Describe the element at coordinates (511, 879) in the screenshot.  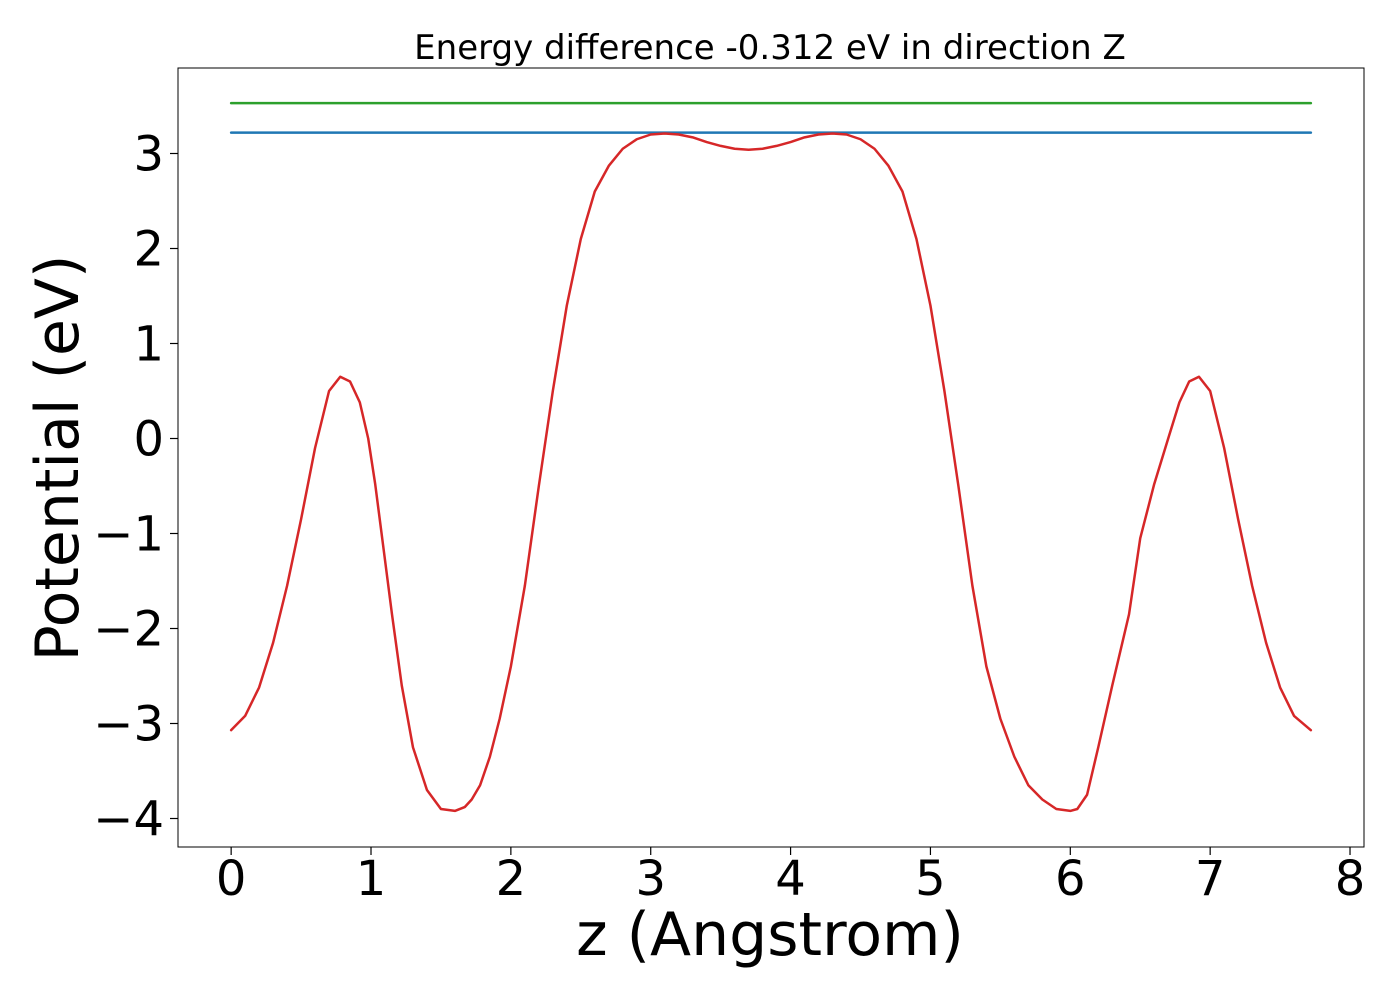
I see `x-tick-label: 2` at that location.